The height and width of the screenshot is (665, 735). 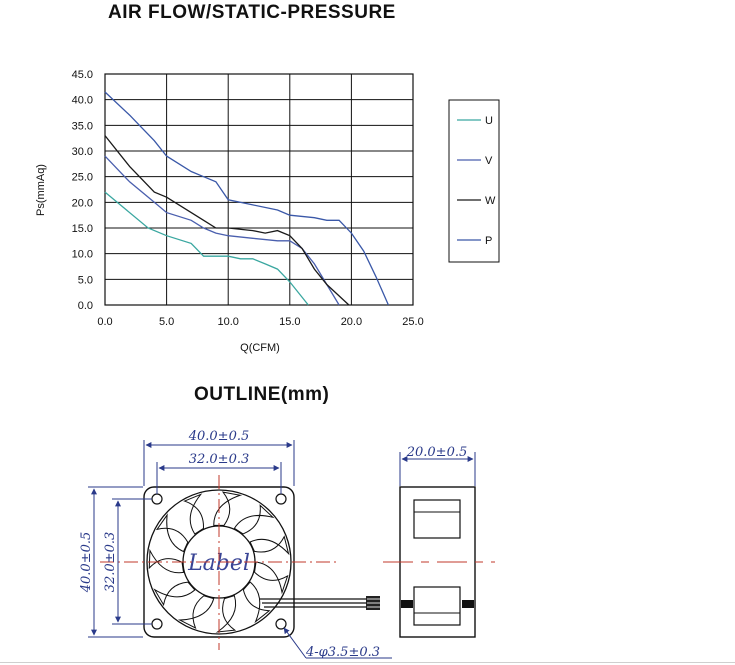 I want to click on y-tick-label: 30.0, so click(x=82, y=152).